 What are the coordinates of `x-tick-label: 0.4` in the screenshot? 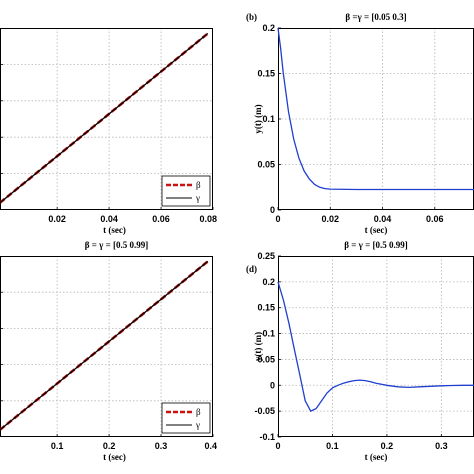 It's located at (210, 446).